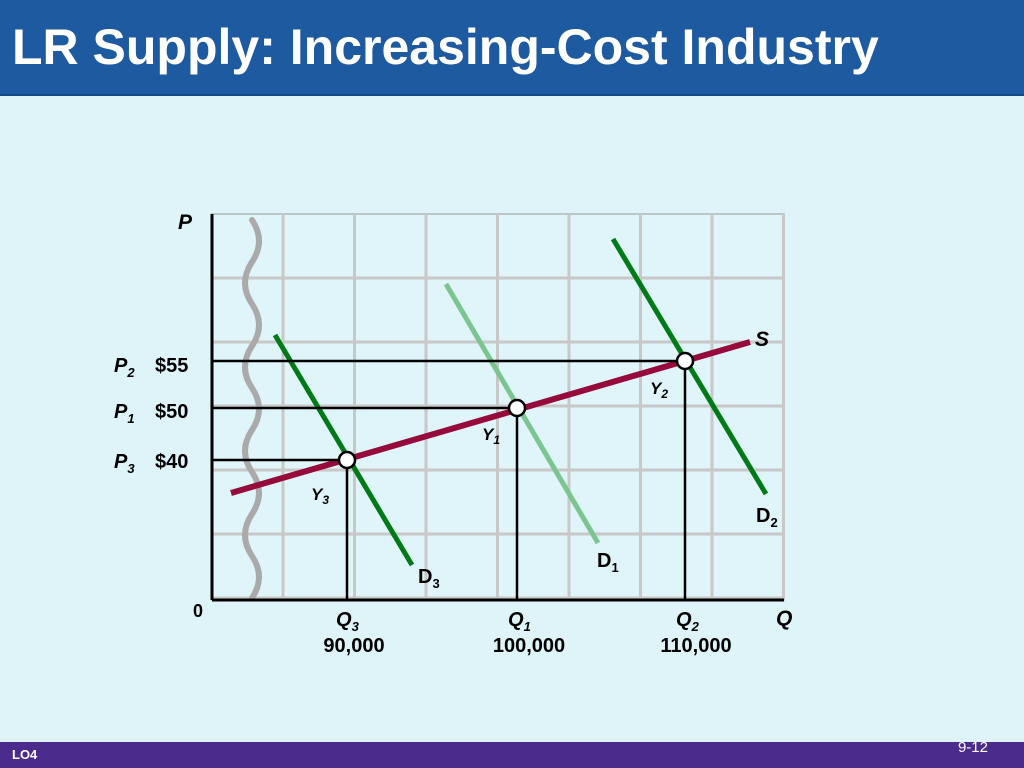 This screenshot has height=768, width=1024. Describe the element at coordinates (353, 646) in the screenshot. I see `quantity-value-q3: 90,000` at that location.